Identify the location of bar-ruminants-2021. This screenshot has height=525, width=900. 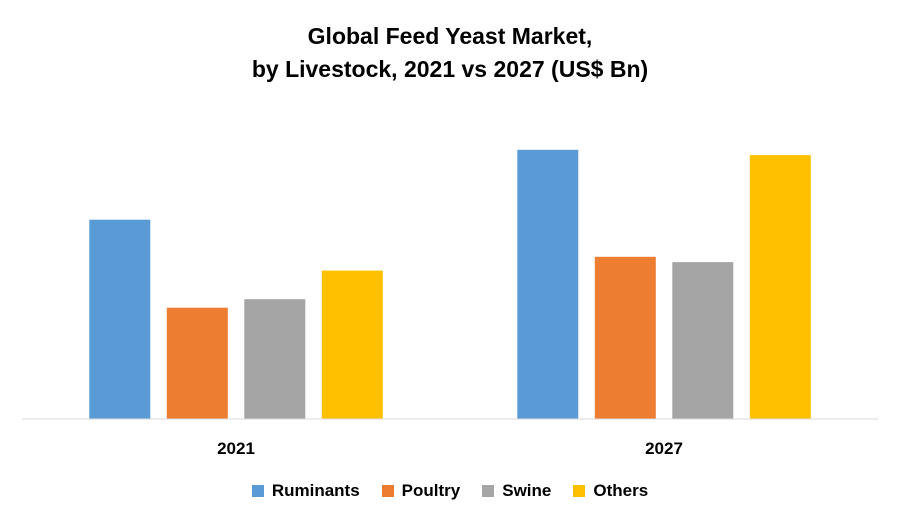
(120, 319).